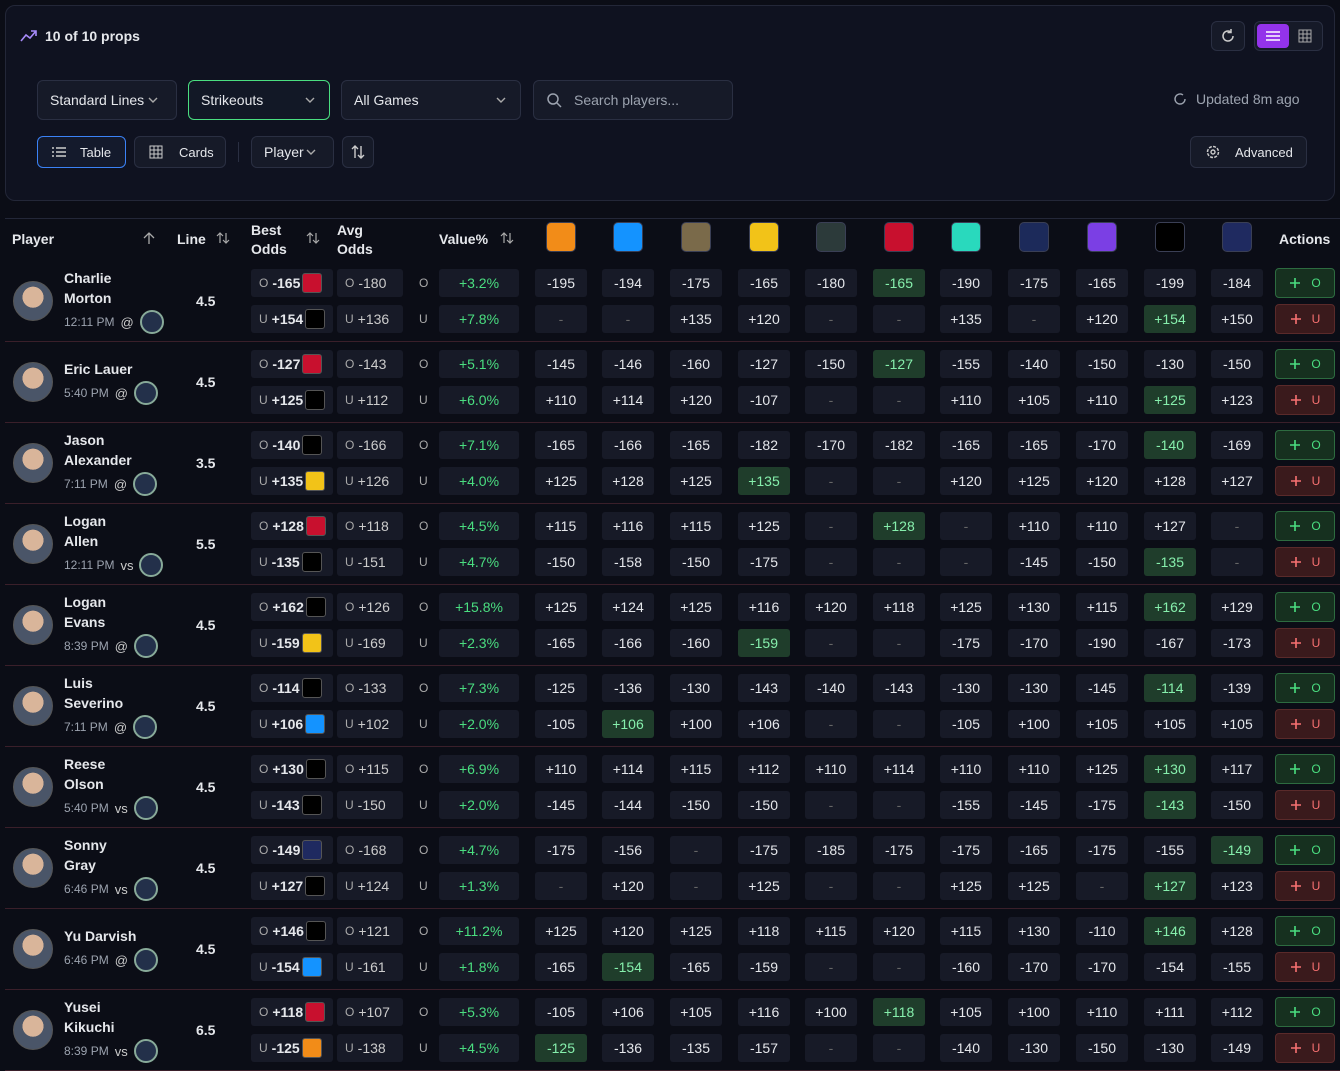 The height and width of the screenshot is (1071, 1340). Describe the element at coordinates (764, 364) in the screenshot. I see `book-odds: -127` at that location.